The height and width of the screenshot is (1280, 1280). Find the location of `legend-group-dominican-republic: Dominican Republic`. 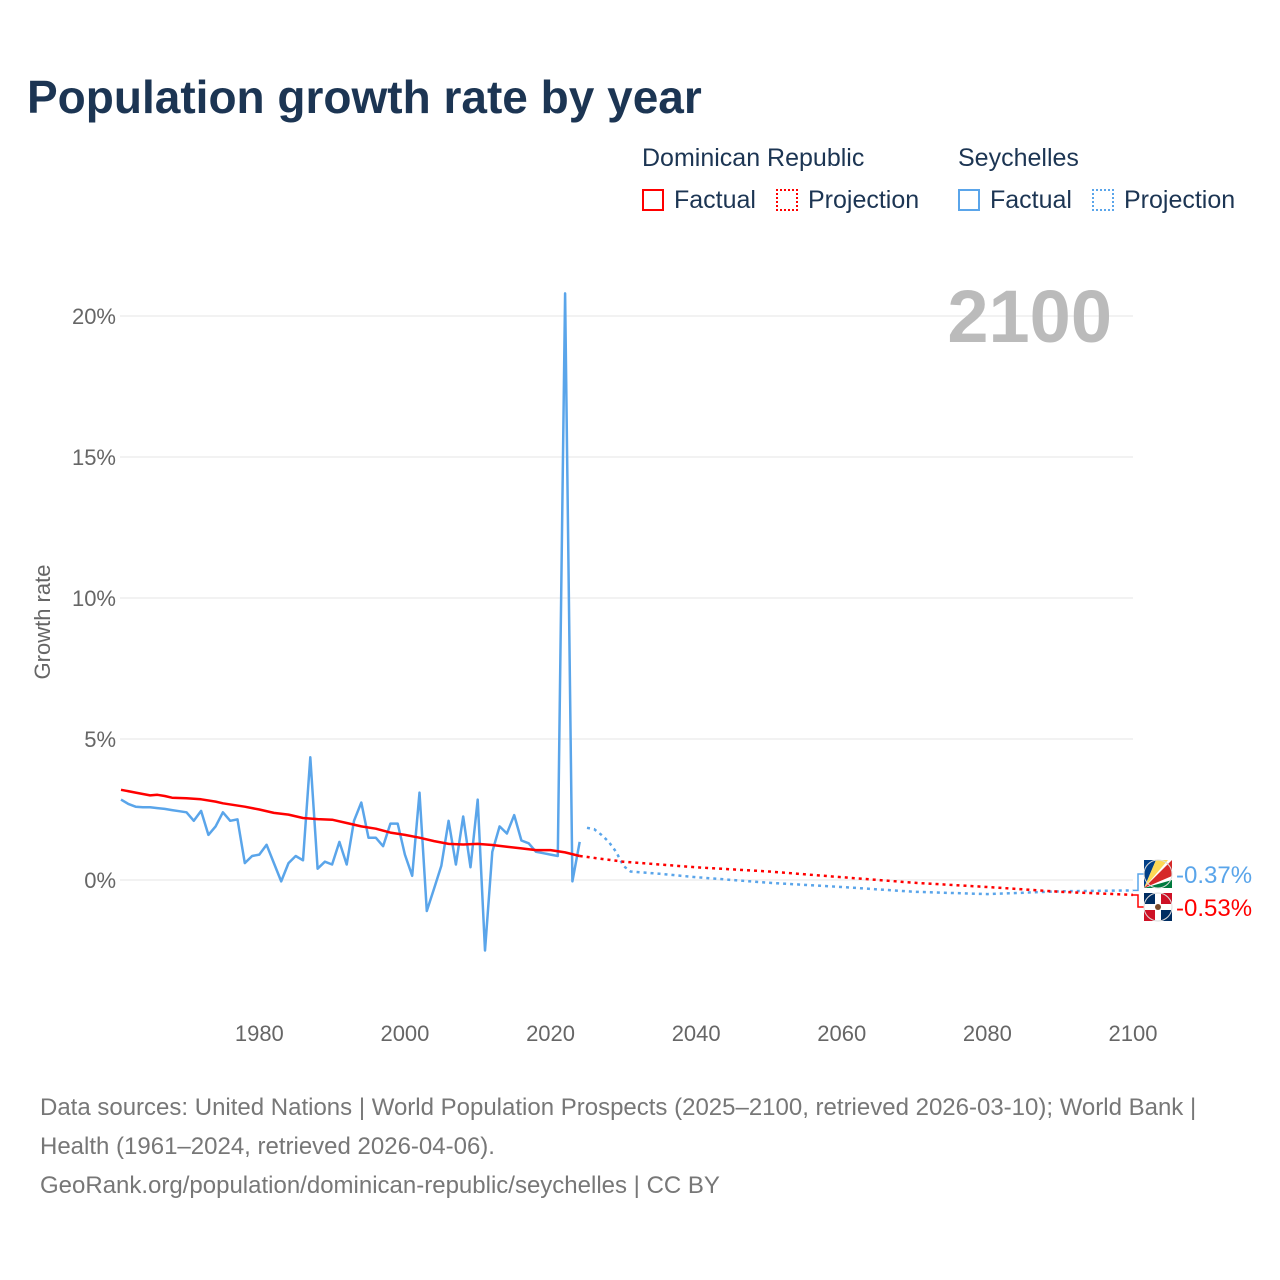

legend-group-dominican-republic: Dominican Republic is located at coordinates (753, 158).